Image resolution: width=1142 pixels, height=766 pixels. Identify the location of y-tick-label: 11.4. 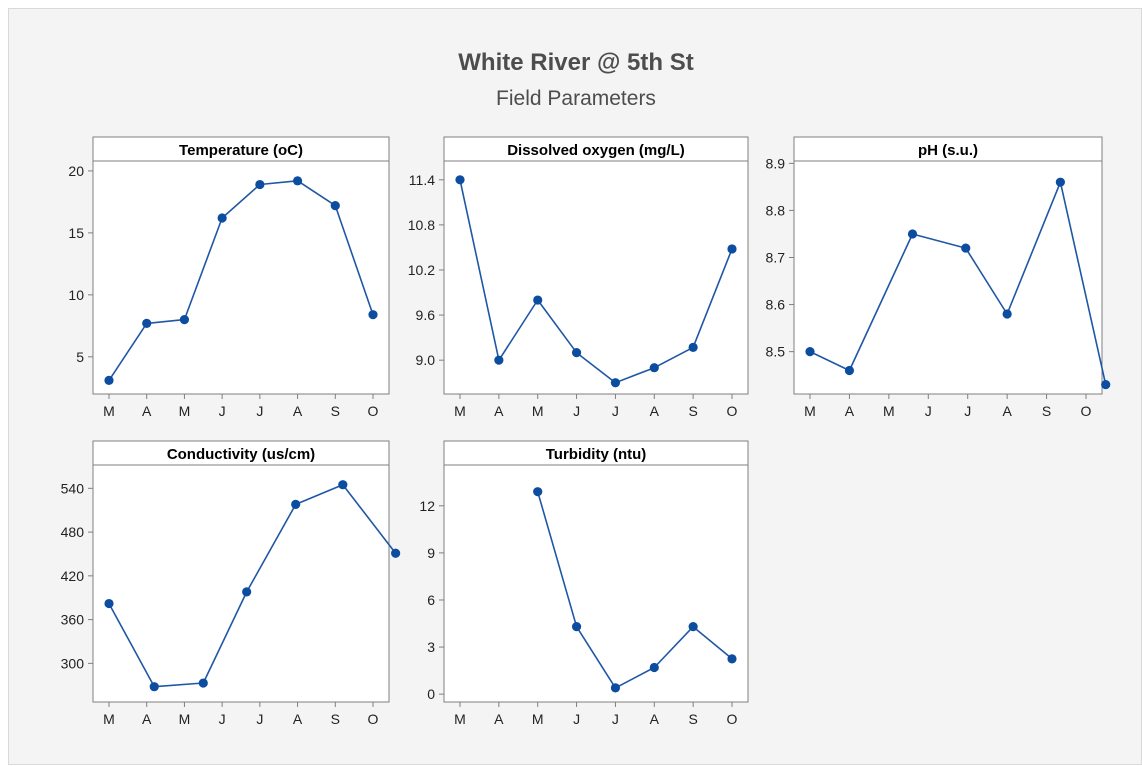
(422, 180).